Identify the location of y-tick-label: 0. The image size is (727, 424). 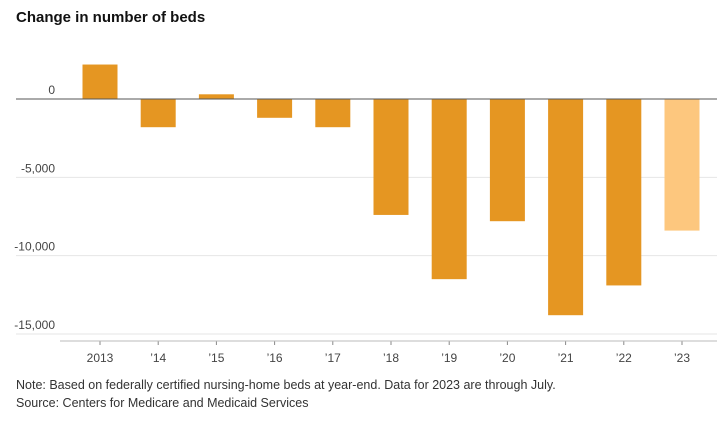
(51, 90).